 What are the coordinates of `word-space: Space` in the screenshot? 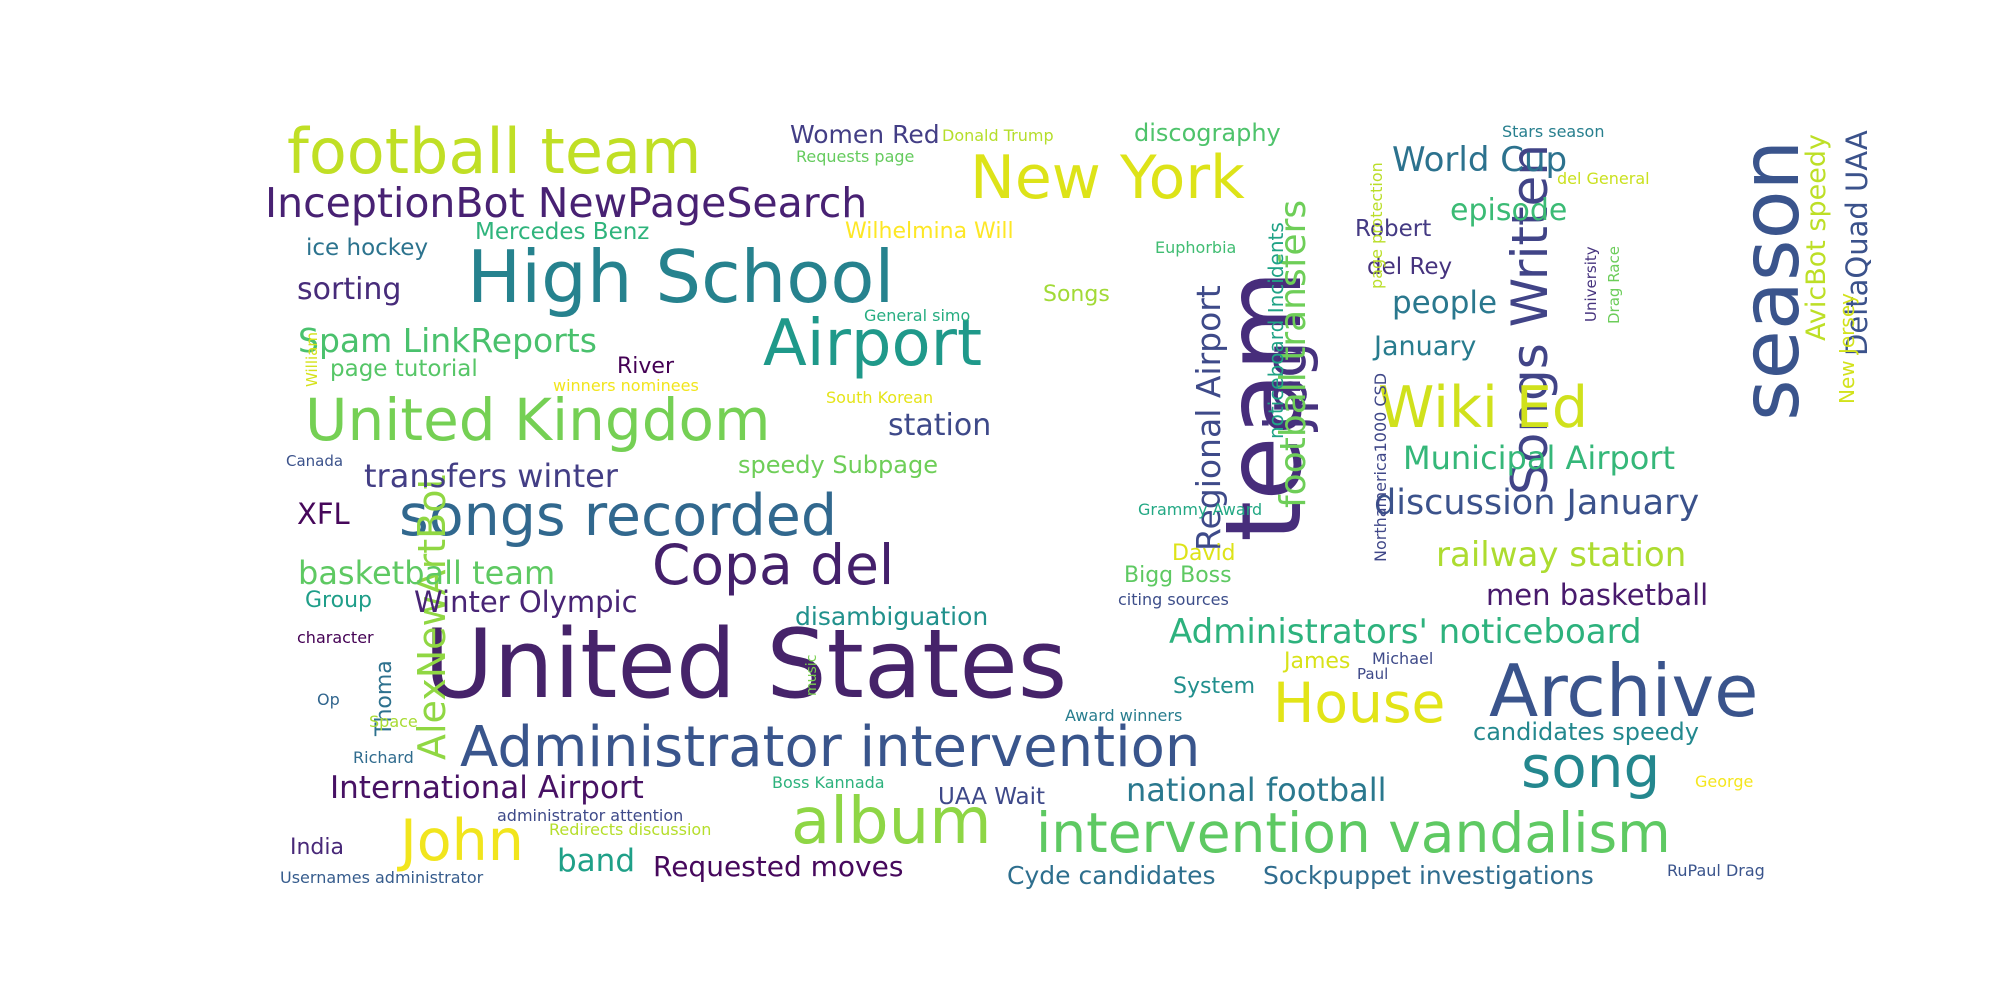 It's located at (393, 721).